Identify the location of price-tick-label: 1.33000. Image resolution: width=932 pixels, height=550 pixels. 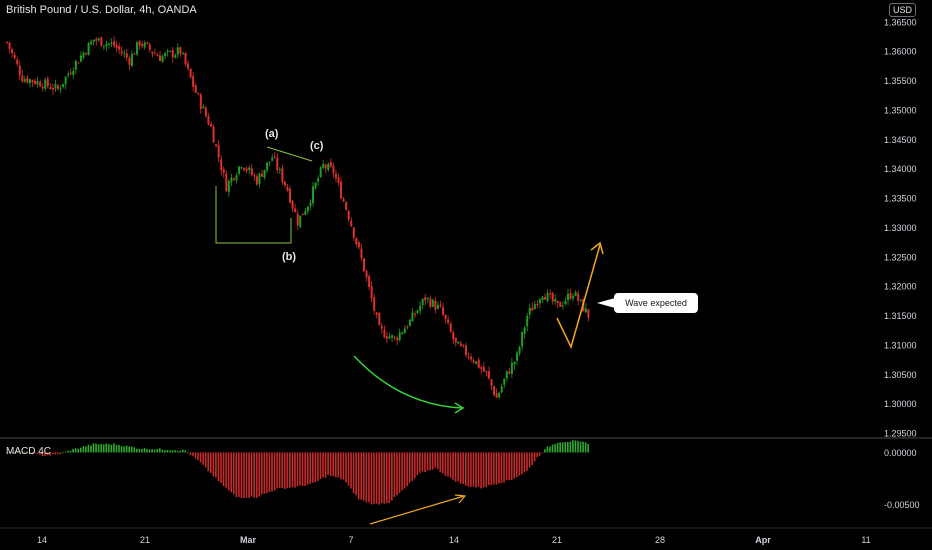
(900, 228).